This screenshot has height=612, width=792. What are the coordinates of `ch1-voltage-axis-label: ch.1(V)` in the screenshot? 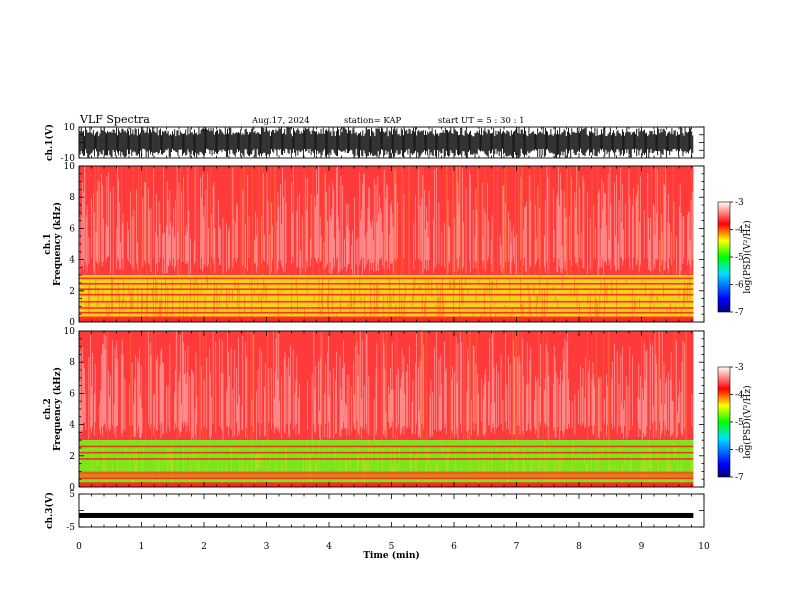 It's located at (49, 142).